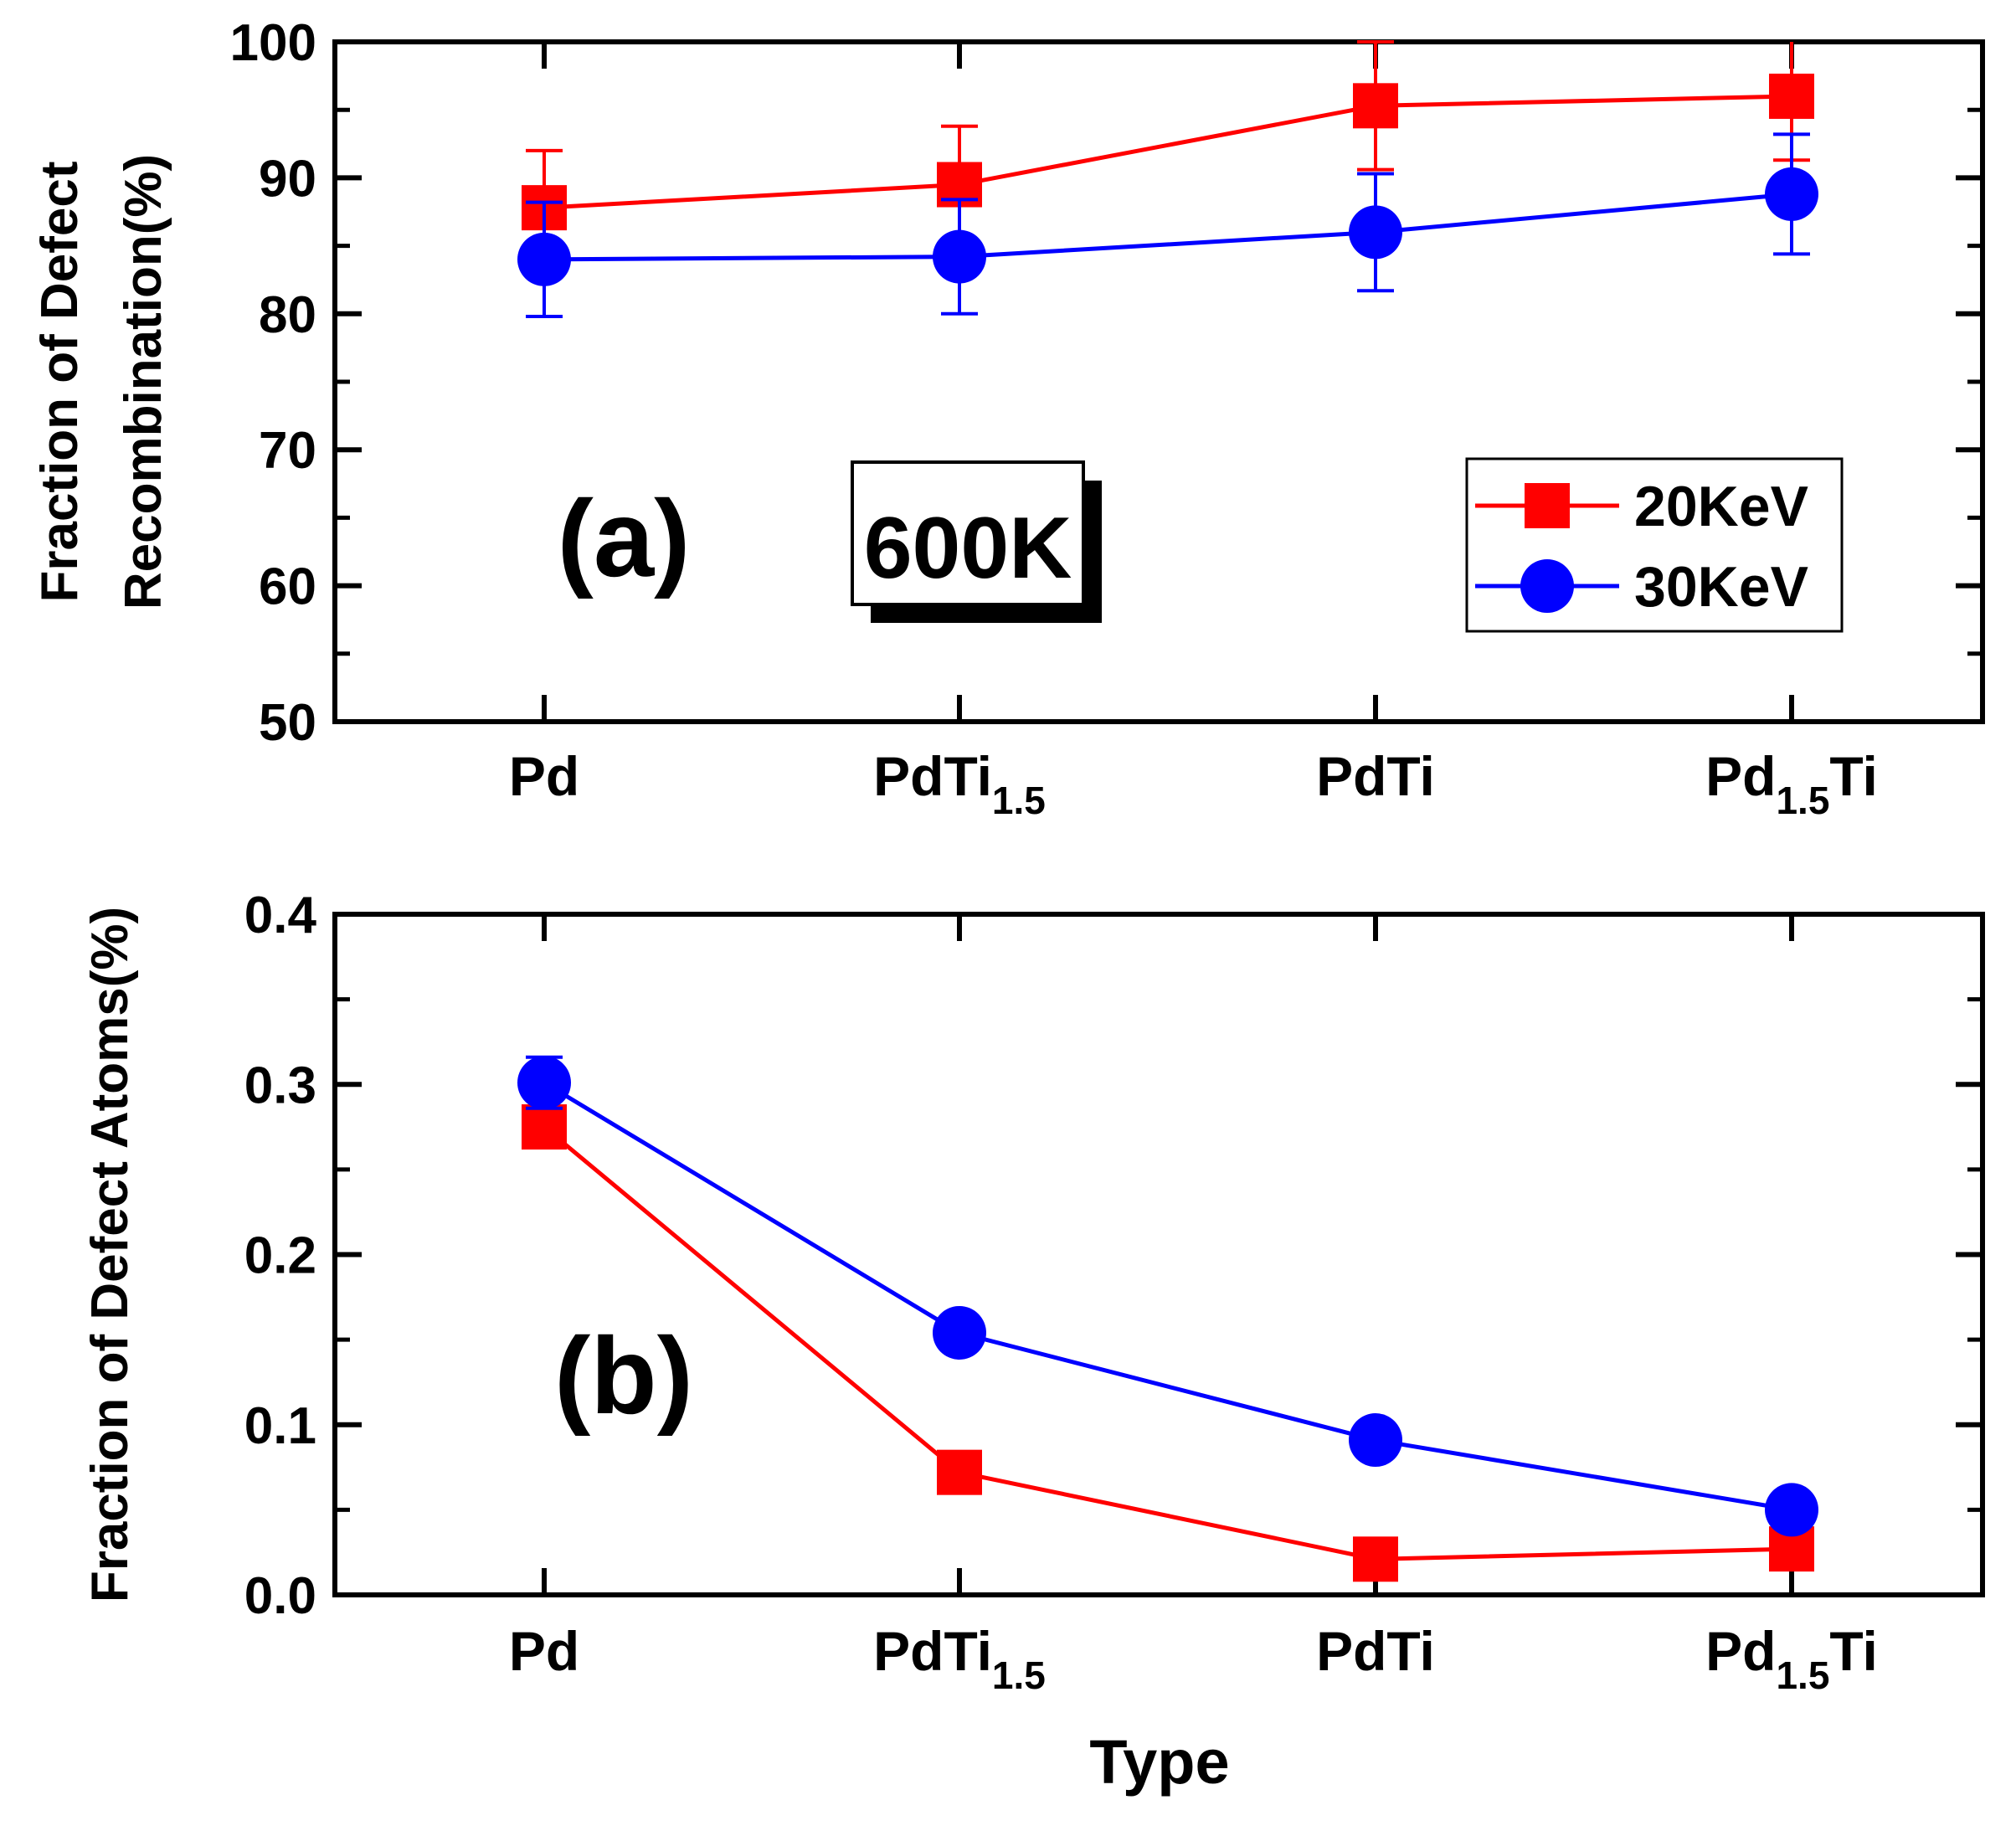 The height and width of the screenshot is (1836, 2016). Describe the element at coordinates (624, 538) in the screenshot. I see `panel-label: (a)` at that location.